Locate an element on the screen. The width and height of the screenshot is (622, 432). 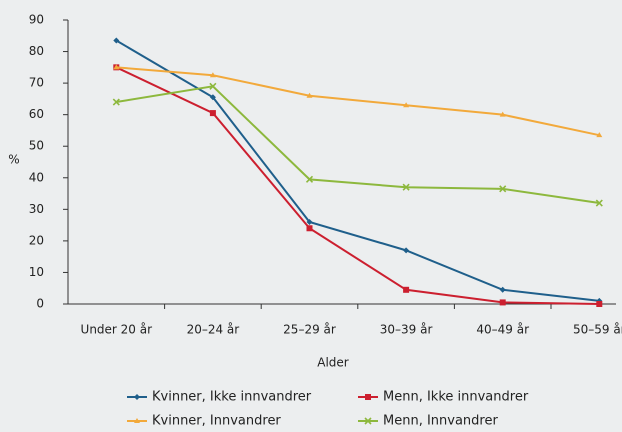
series-line is located at coordinates (358, 101).